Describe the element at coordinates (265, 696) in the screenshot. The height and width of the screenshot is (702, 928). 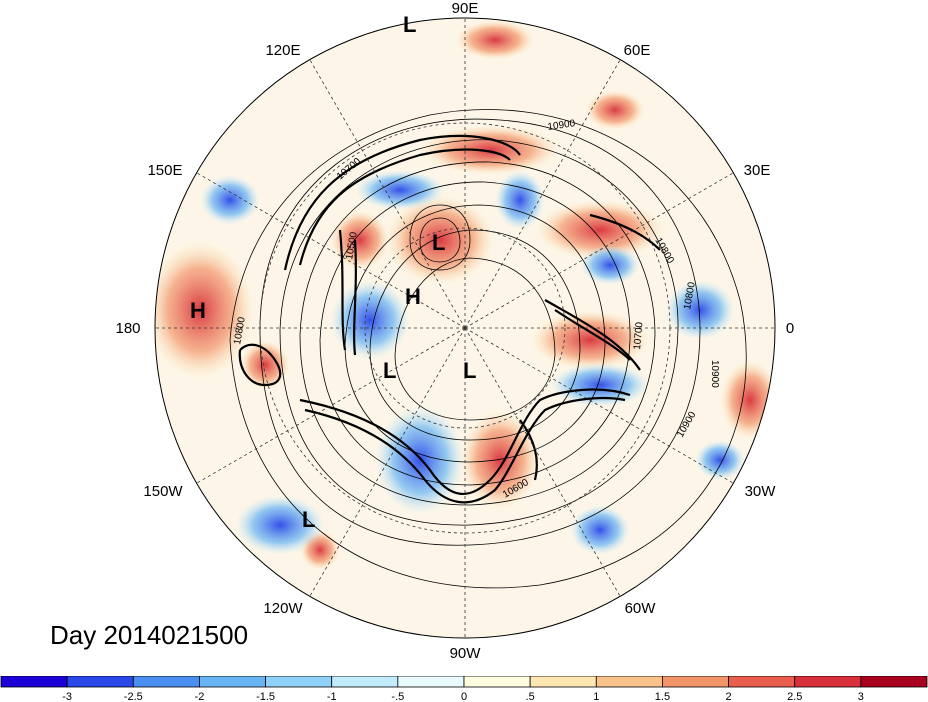
I see `colorbar-tick-label: -1.5` at that location.